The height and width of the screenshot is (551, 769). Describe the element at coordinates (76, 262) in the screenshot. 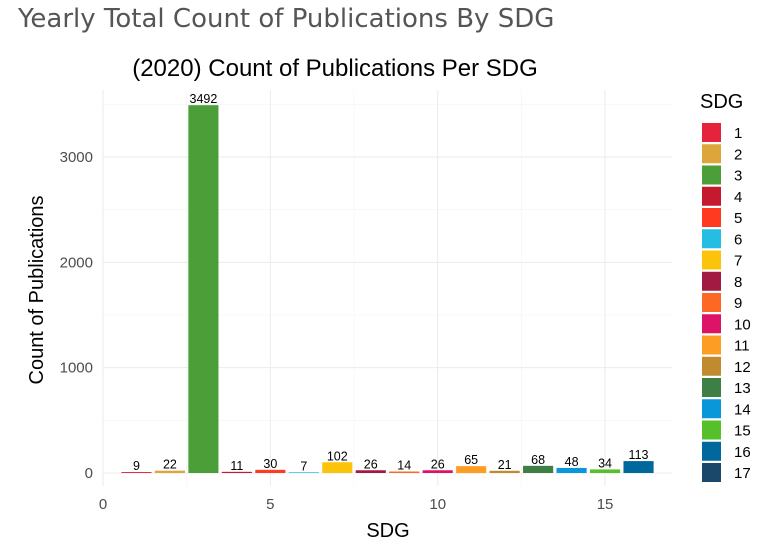

I see `y-tick-label: 2000` at that location.